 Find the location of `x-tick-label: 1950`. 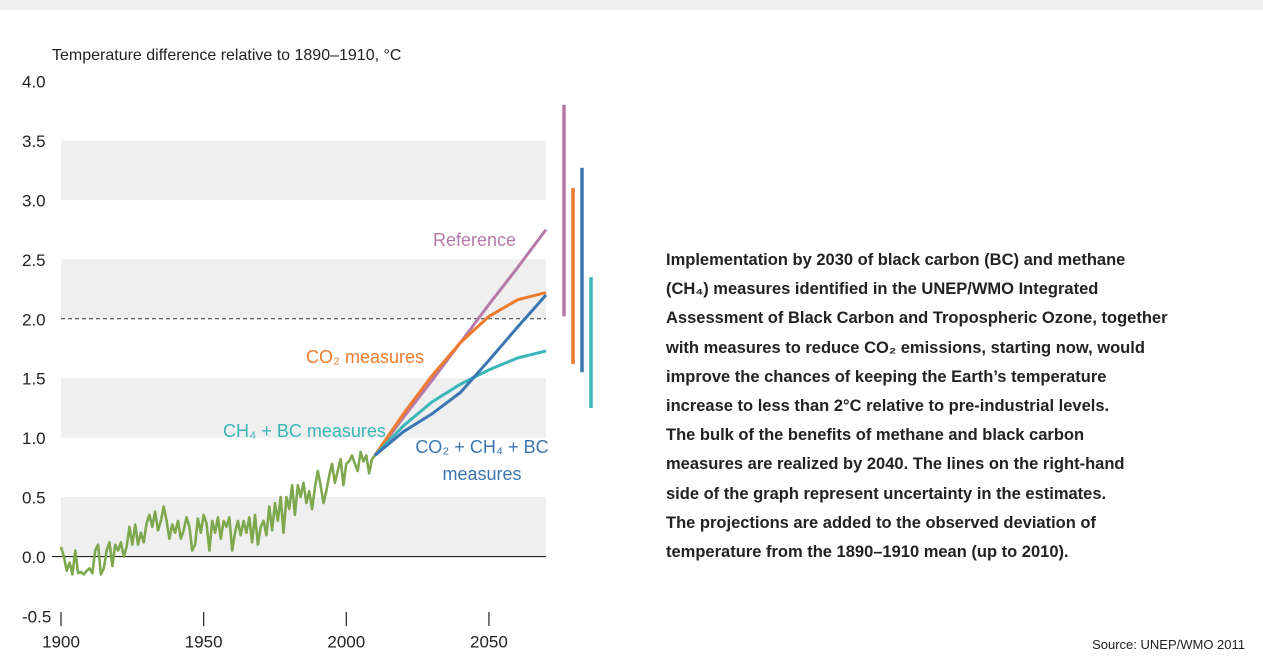

x-tick-label: 1950 is located at coordinates (204, 641).